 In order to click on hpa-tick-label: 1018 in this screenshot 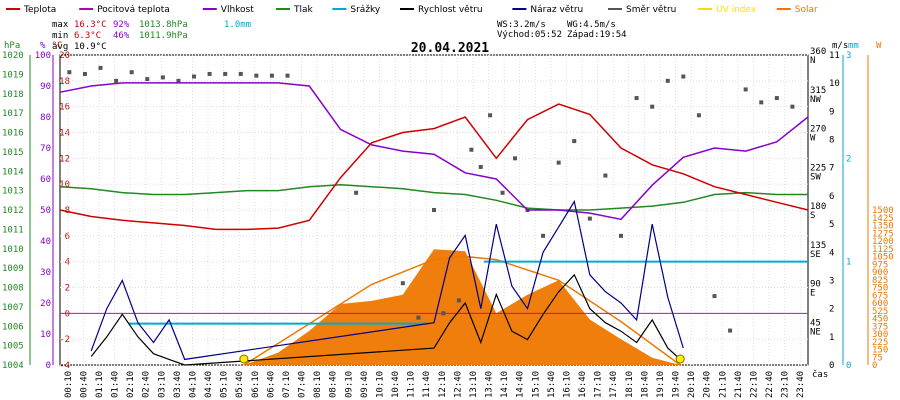, I will do `click(13, 95)`.